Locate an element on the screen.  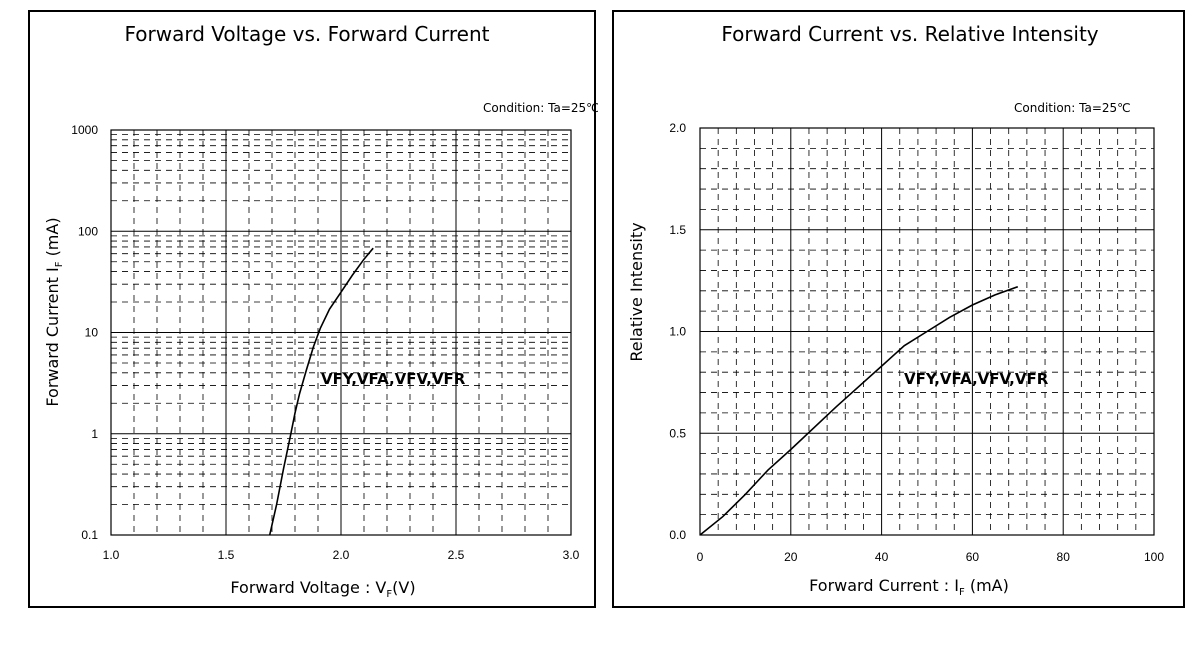
y-tick-label: 1 is located at coordinates (94, 434).